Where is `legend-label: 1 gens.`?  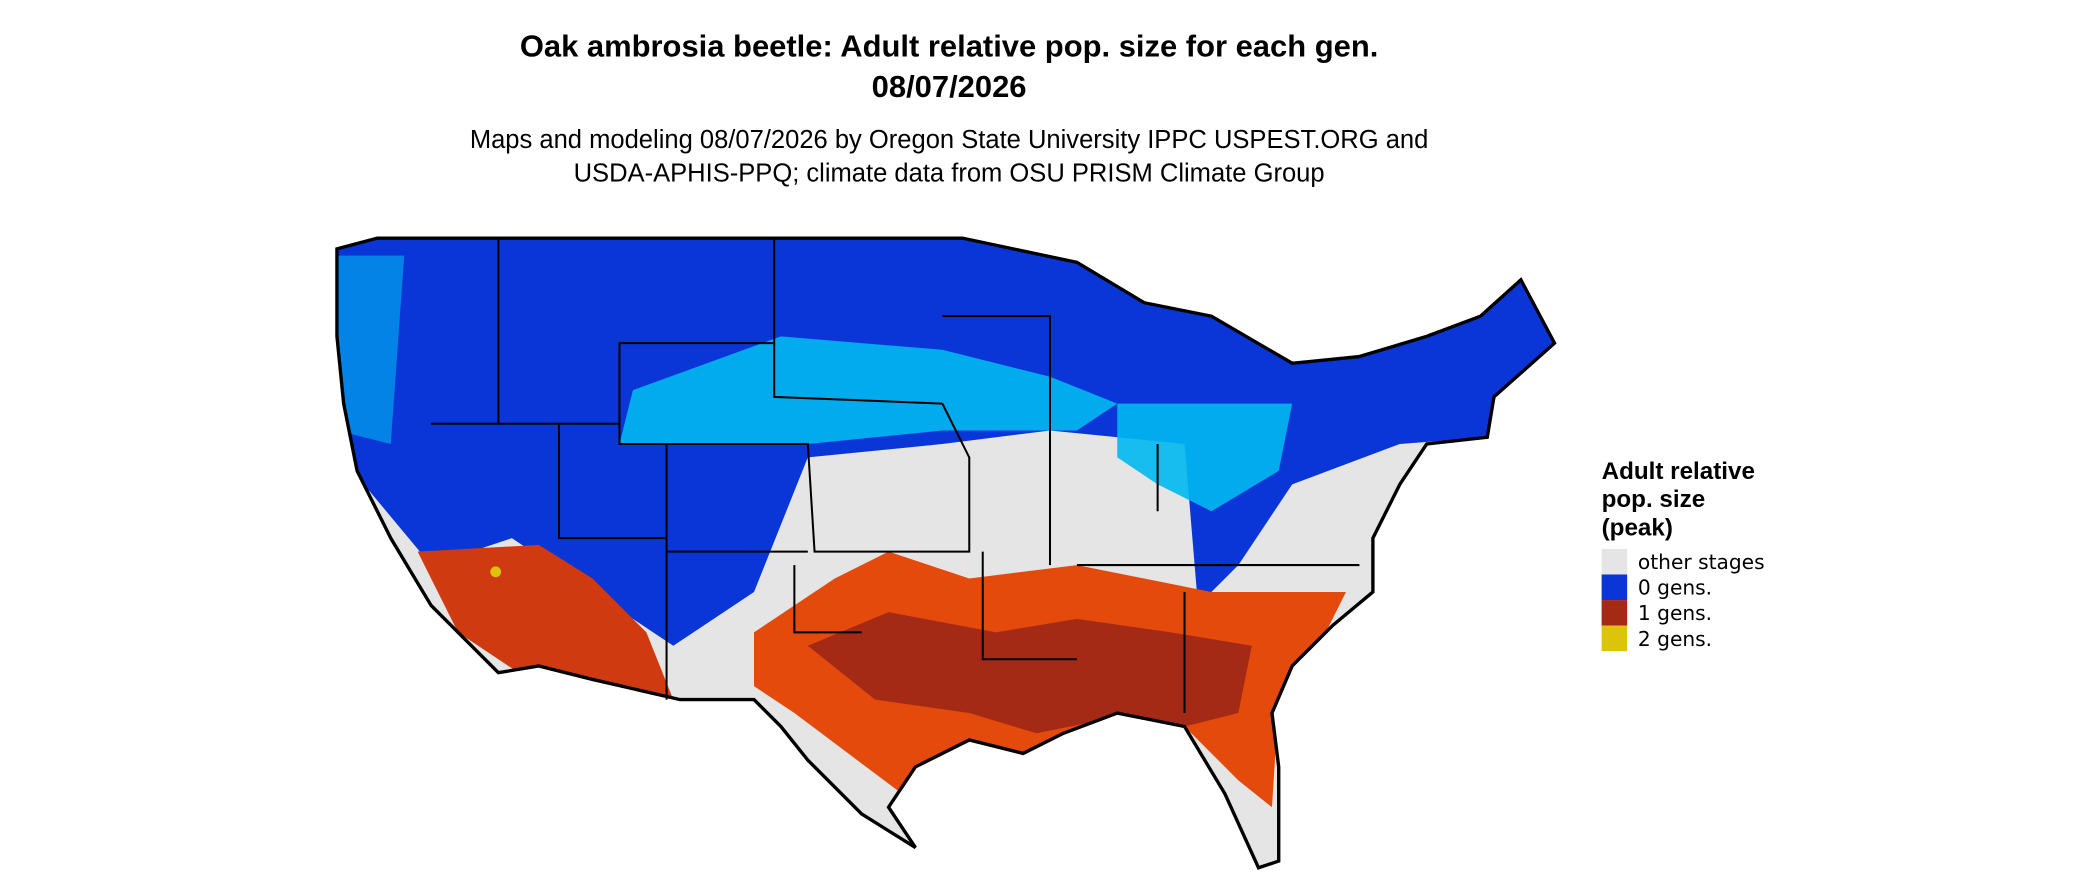
legend-label: 1 gens. is located at coordinates (1675, 613).